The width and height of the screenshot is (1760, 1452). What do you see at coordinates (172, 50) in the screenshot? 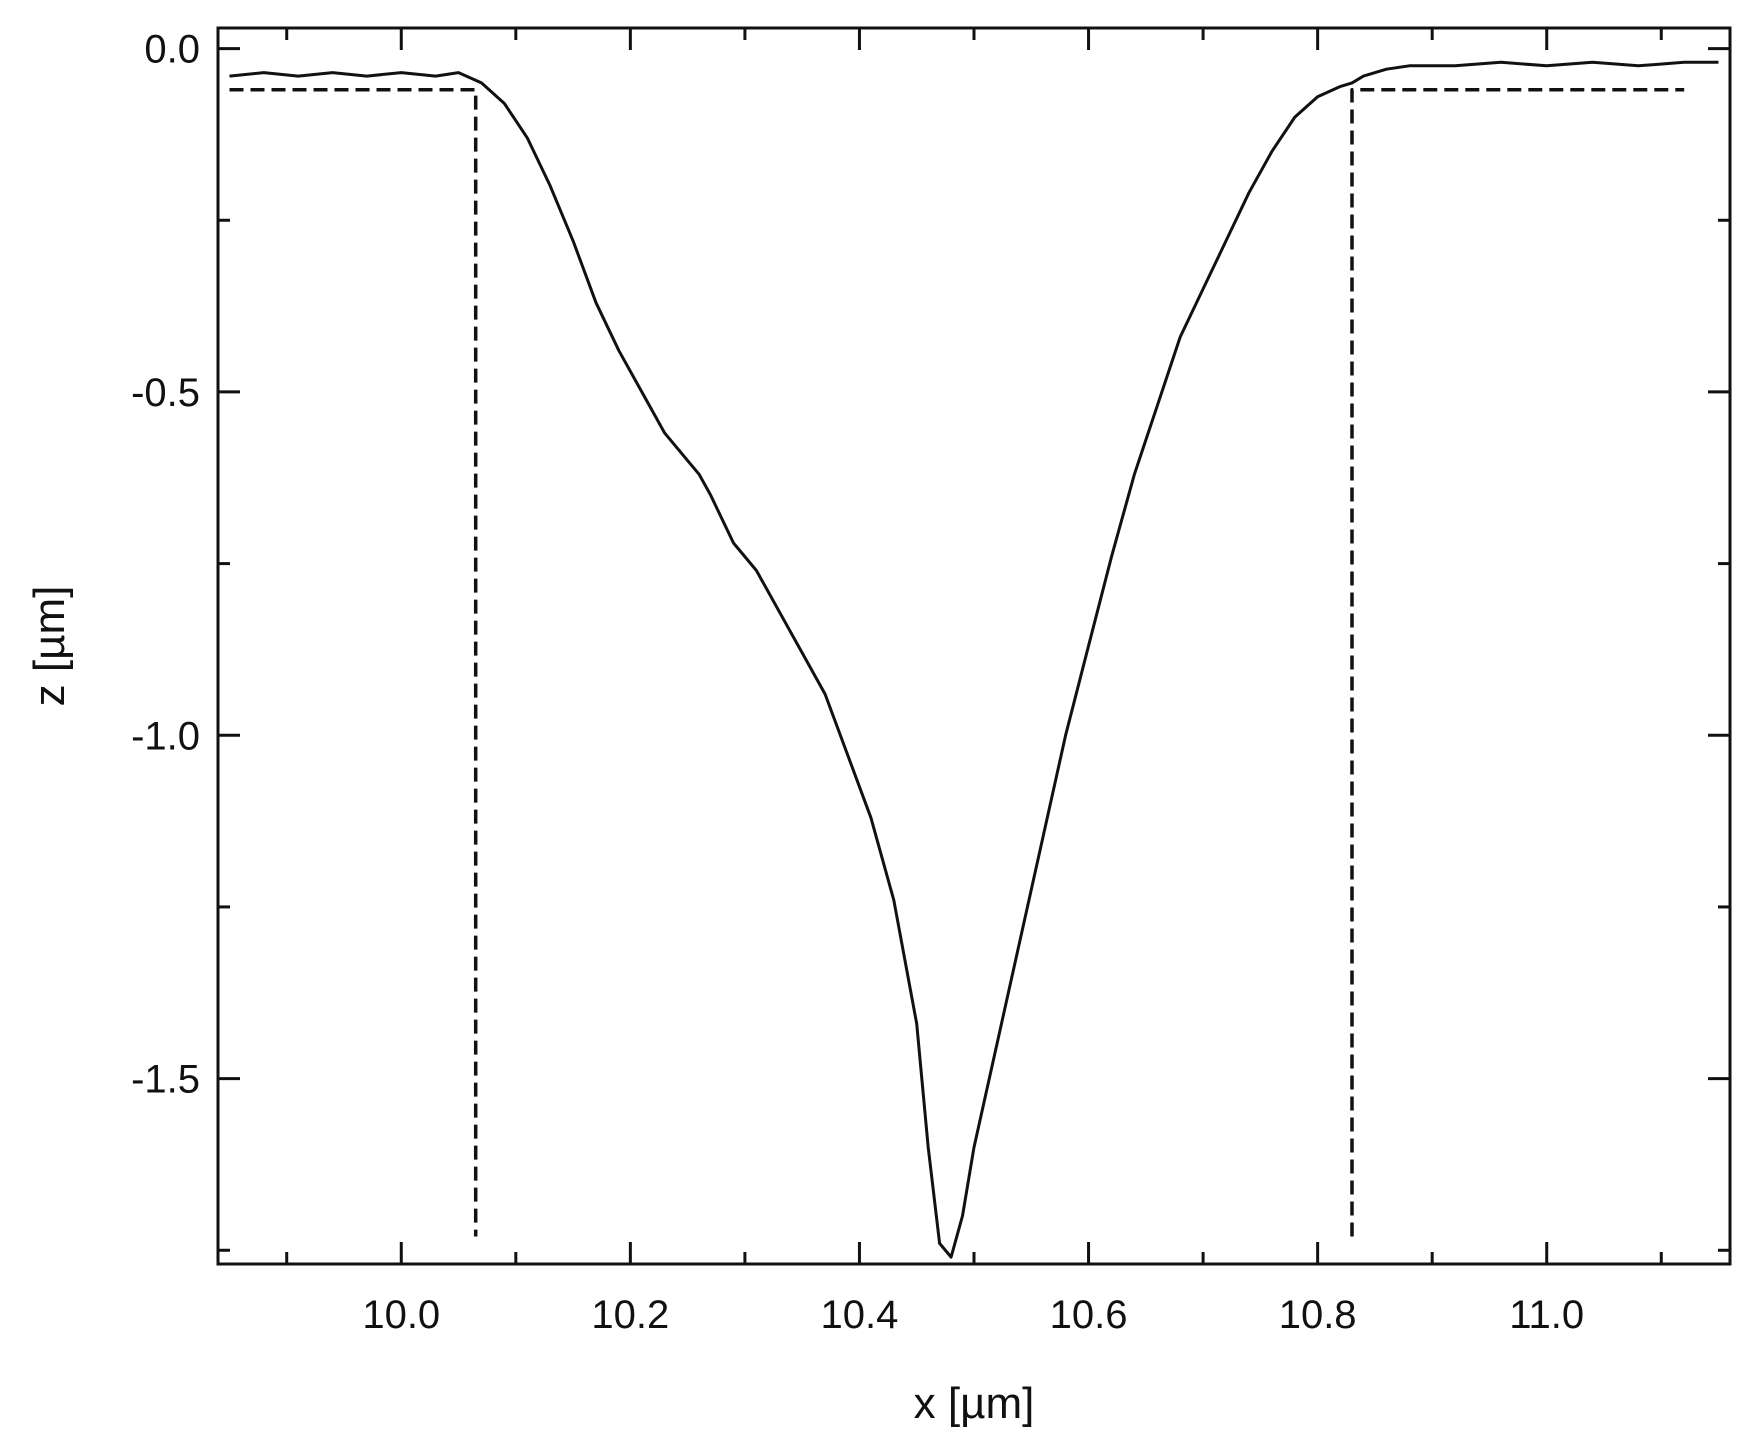
I see `y-tick-label: 0.0` at bounding box center [172, 50].